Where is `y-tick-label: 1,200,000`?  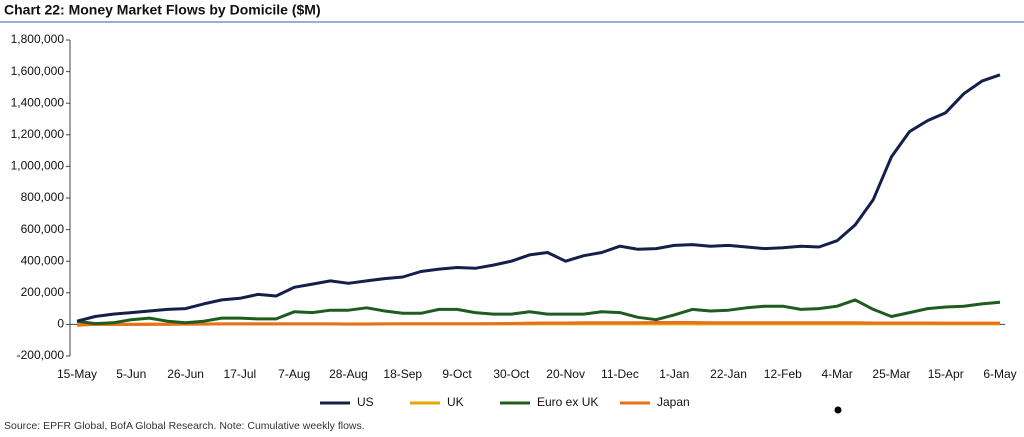 y-tick-label: 1,200,000 is located at coordinates (38, 134).